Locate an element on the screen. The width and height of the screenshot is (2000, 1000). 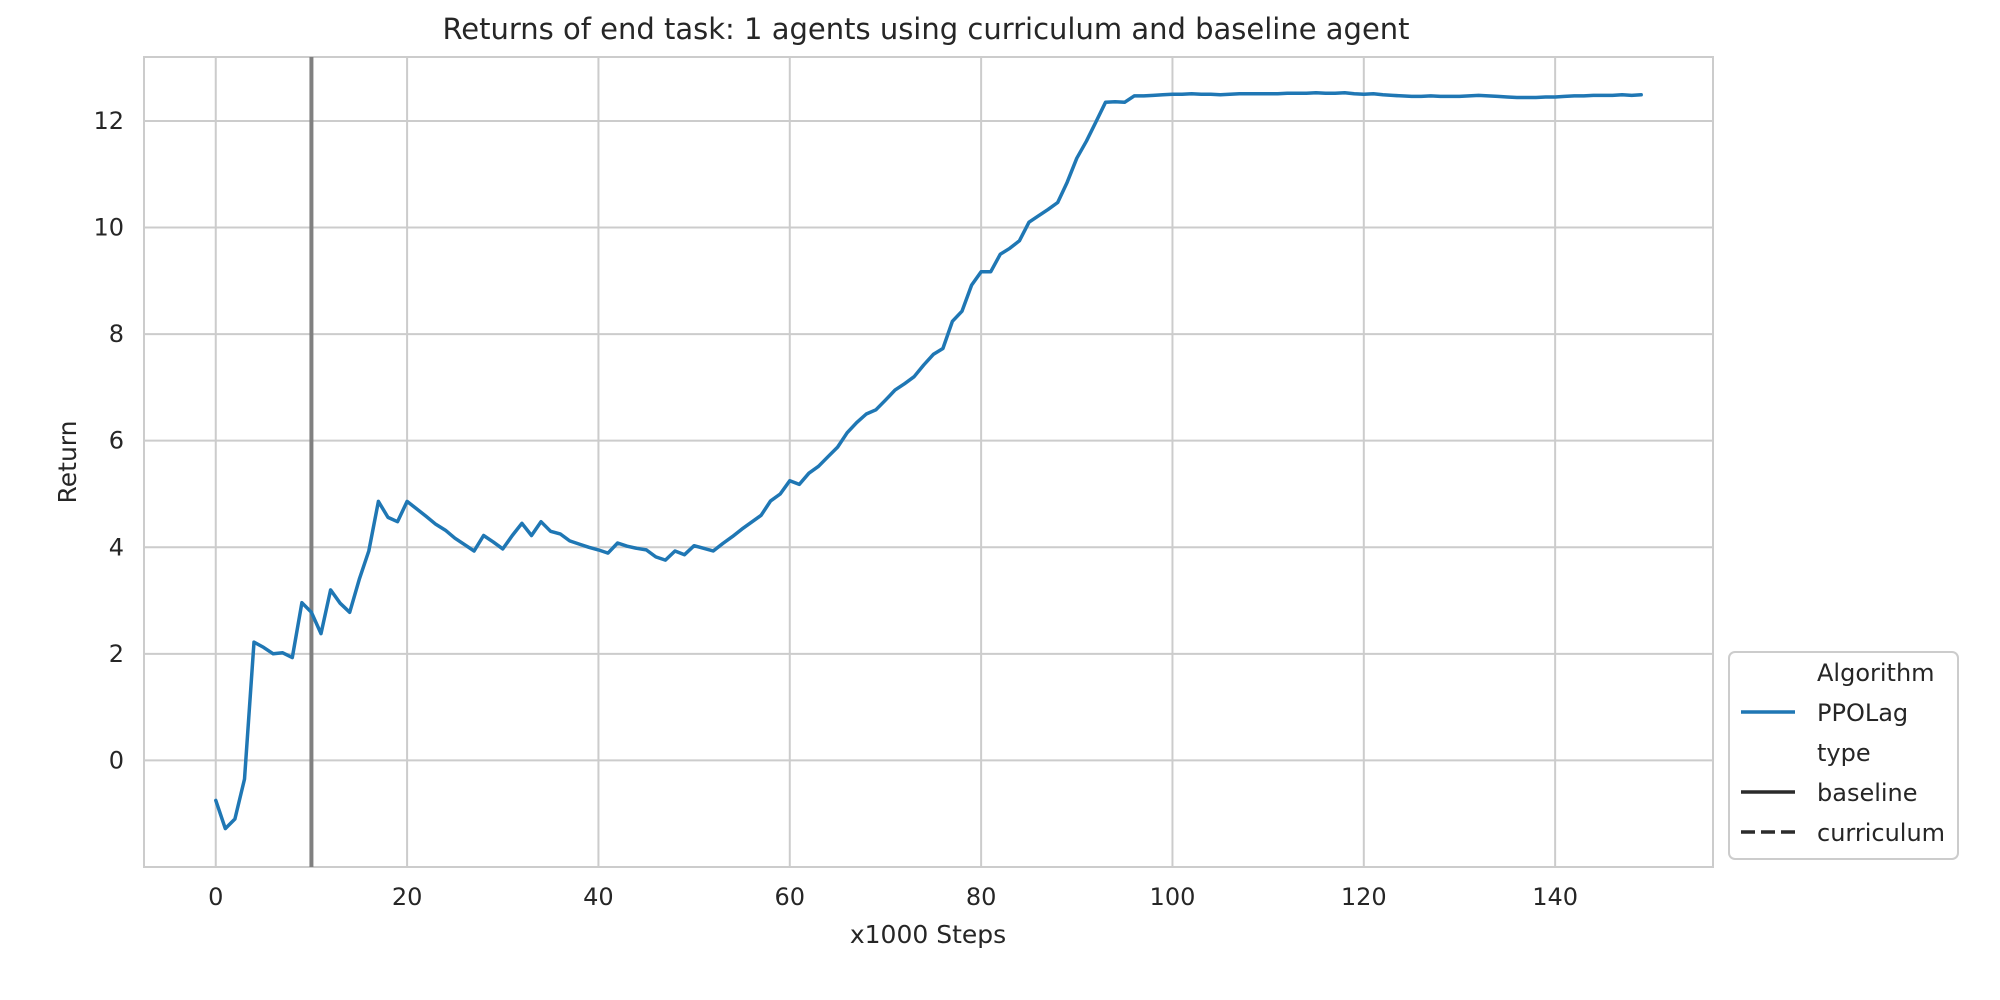
legend-label-type: type is located at coordinates (1844, 753).